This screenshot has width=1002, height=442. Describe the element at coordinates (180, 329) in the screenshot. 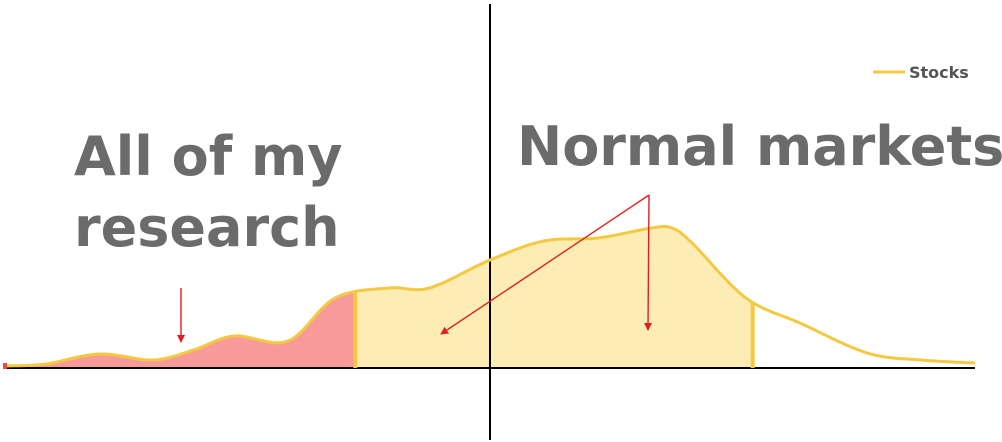

I see `region-tail` at that location.